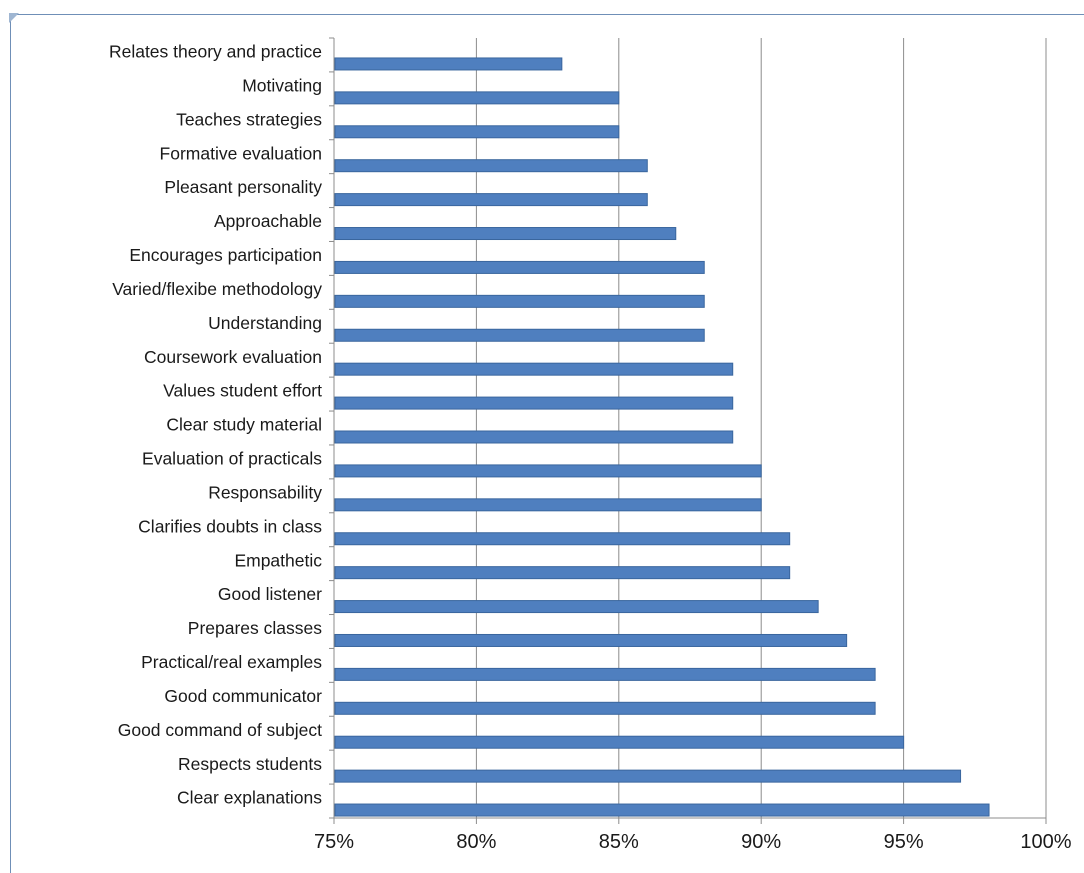 The height and width of the screenshot is (873, 1084). I want to click on category-label: Clarifies doubts in class, so click(230, 526).